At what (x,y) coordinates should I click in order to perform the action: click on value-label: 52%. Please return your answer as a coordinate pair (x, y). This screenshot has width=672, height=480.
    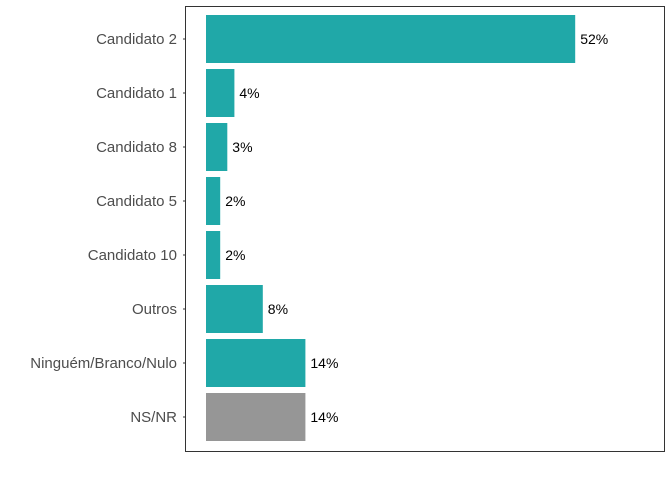
    Looking at the image, I should click on (594, 39).